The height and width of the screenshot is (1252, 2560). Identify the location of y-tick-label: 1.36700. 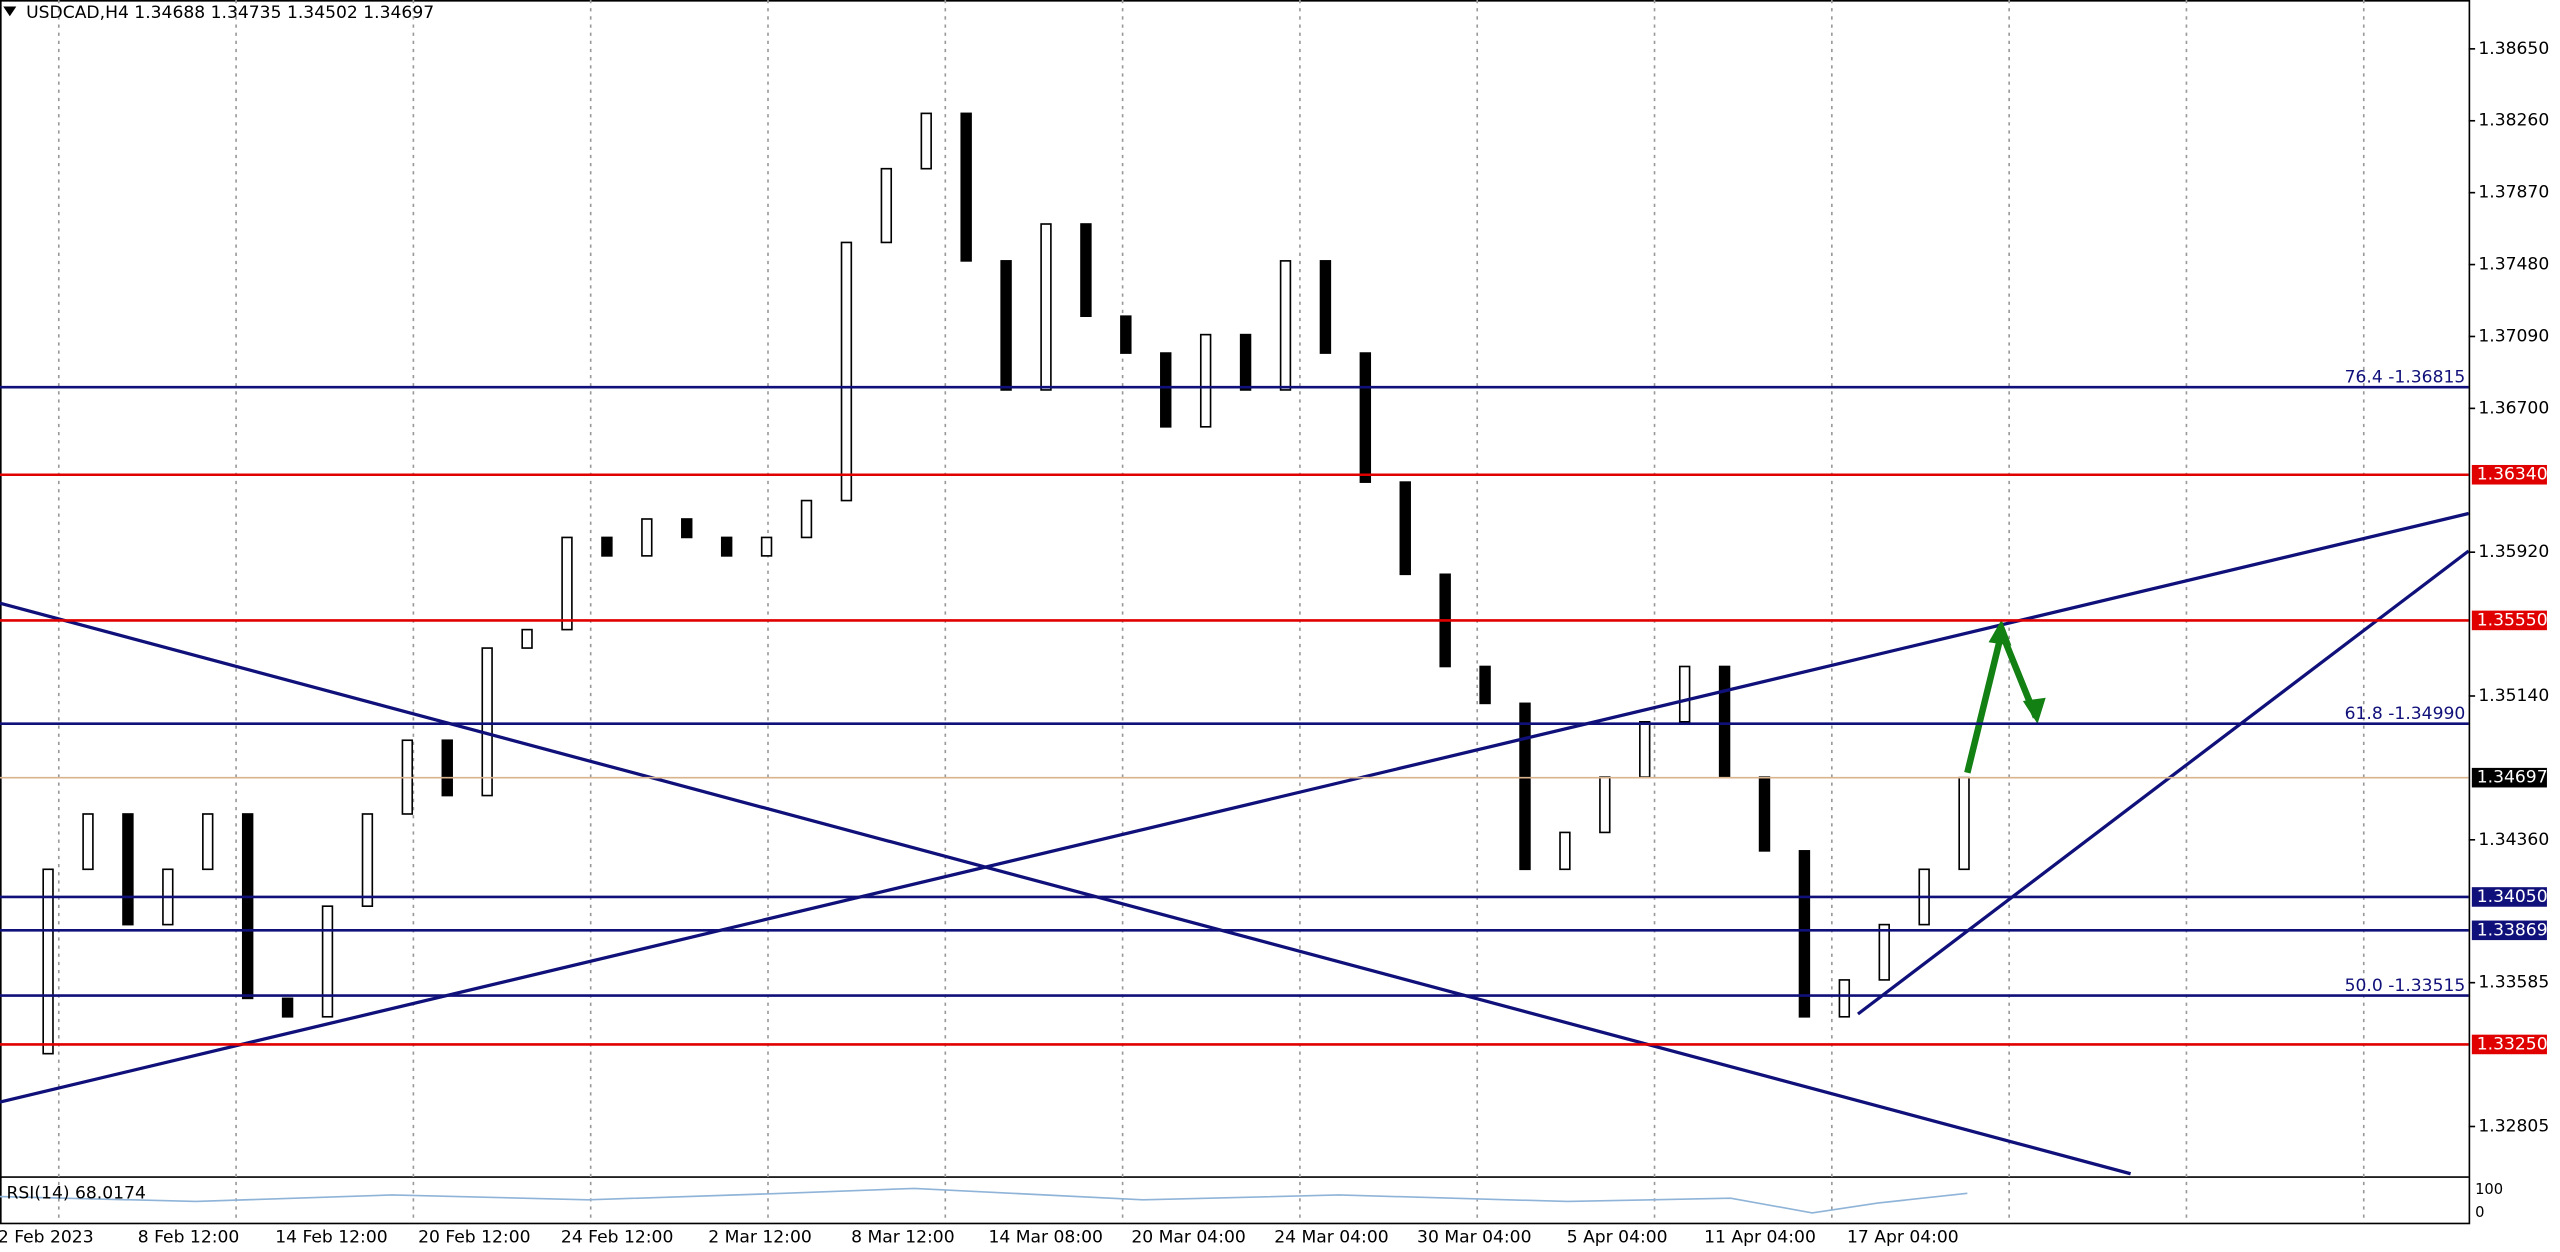
(2513, 408).